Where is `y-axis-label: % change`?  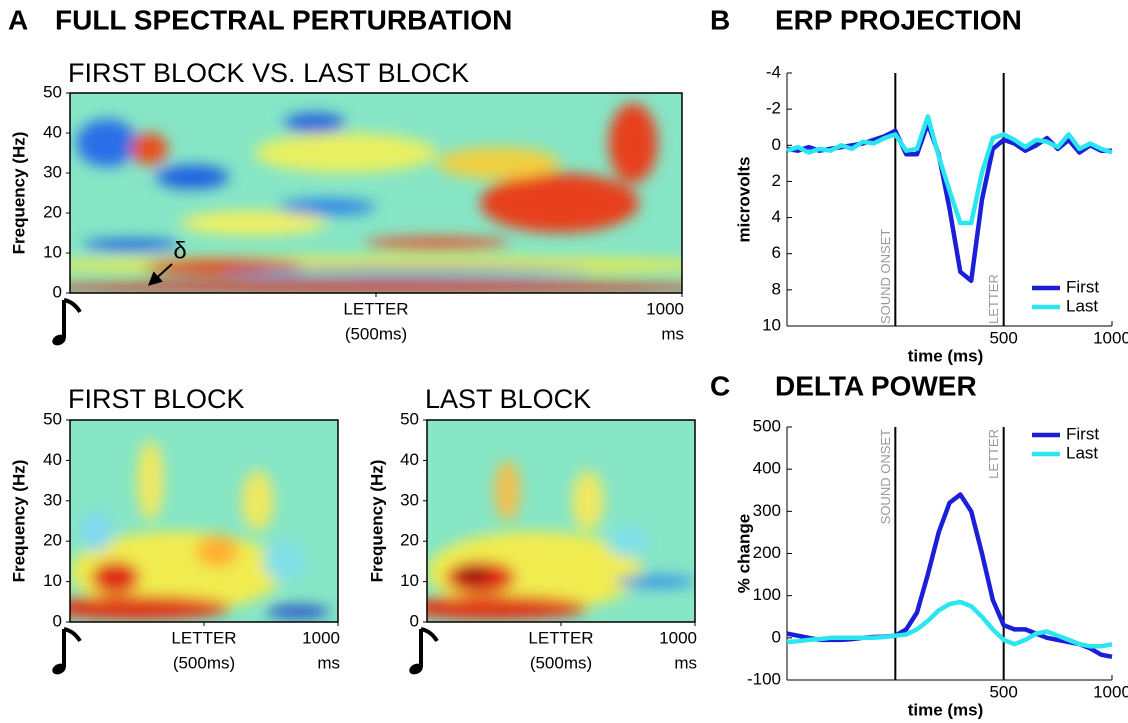
y-axis-label: % change is located at coordinates (743, 553).